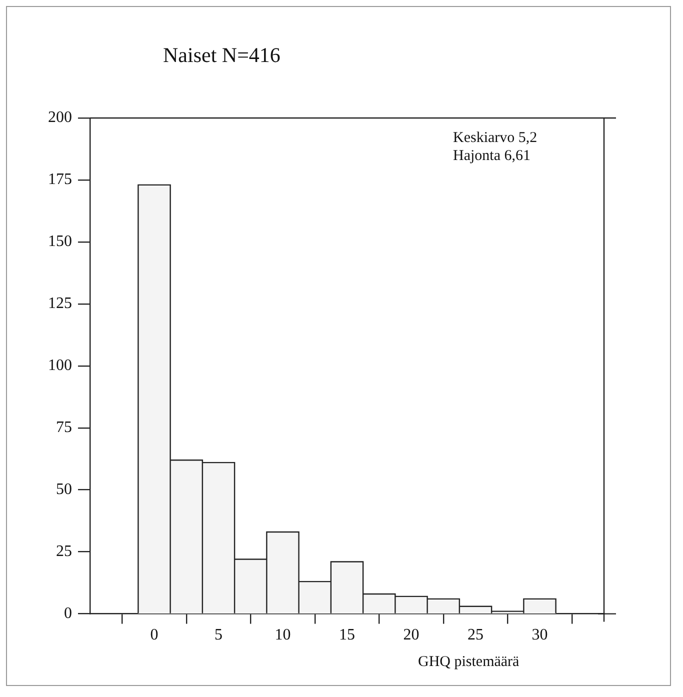  Describe the element at coordinates (491, 156) in the screenshot. I see `annotation: Hajonta 6,61` at that location.